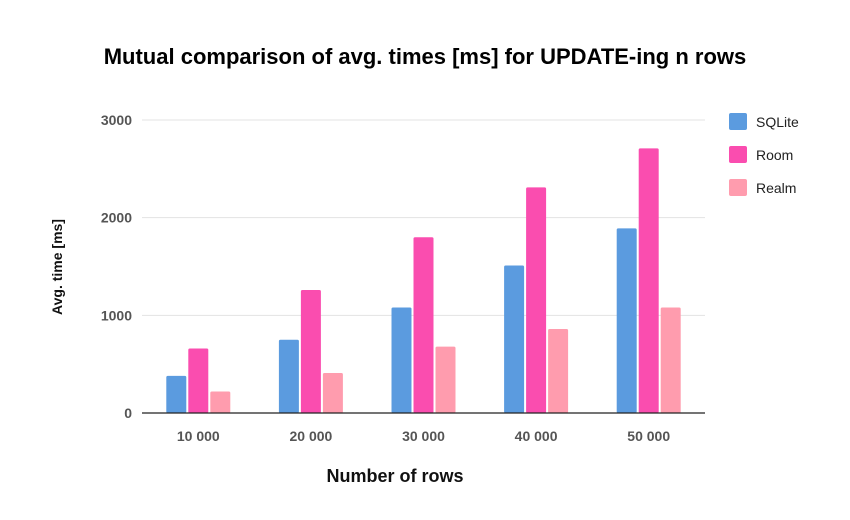 The height and width of the screenshot is (520, 850). Describe the element at coordinates (116, 120) in the screenshot. I see `y-tick-label: 3000` at that location.